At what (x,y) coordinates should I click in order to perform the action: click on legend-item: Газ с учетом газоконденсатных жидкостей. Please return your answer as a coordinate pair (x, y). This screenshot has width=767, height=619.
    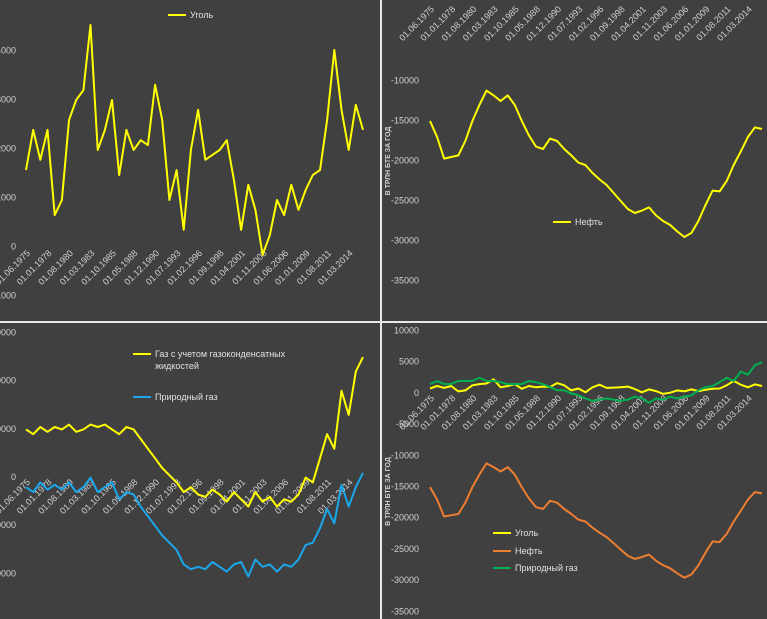
    Looking at the image, I should click on (218, 360).